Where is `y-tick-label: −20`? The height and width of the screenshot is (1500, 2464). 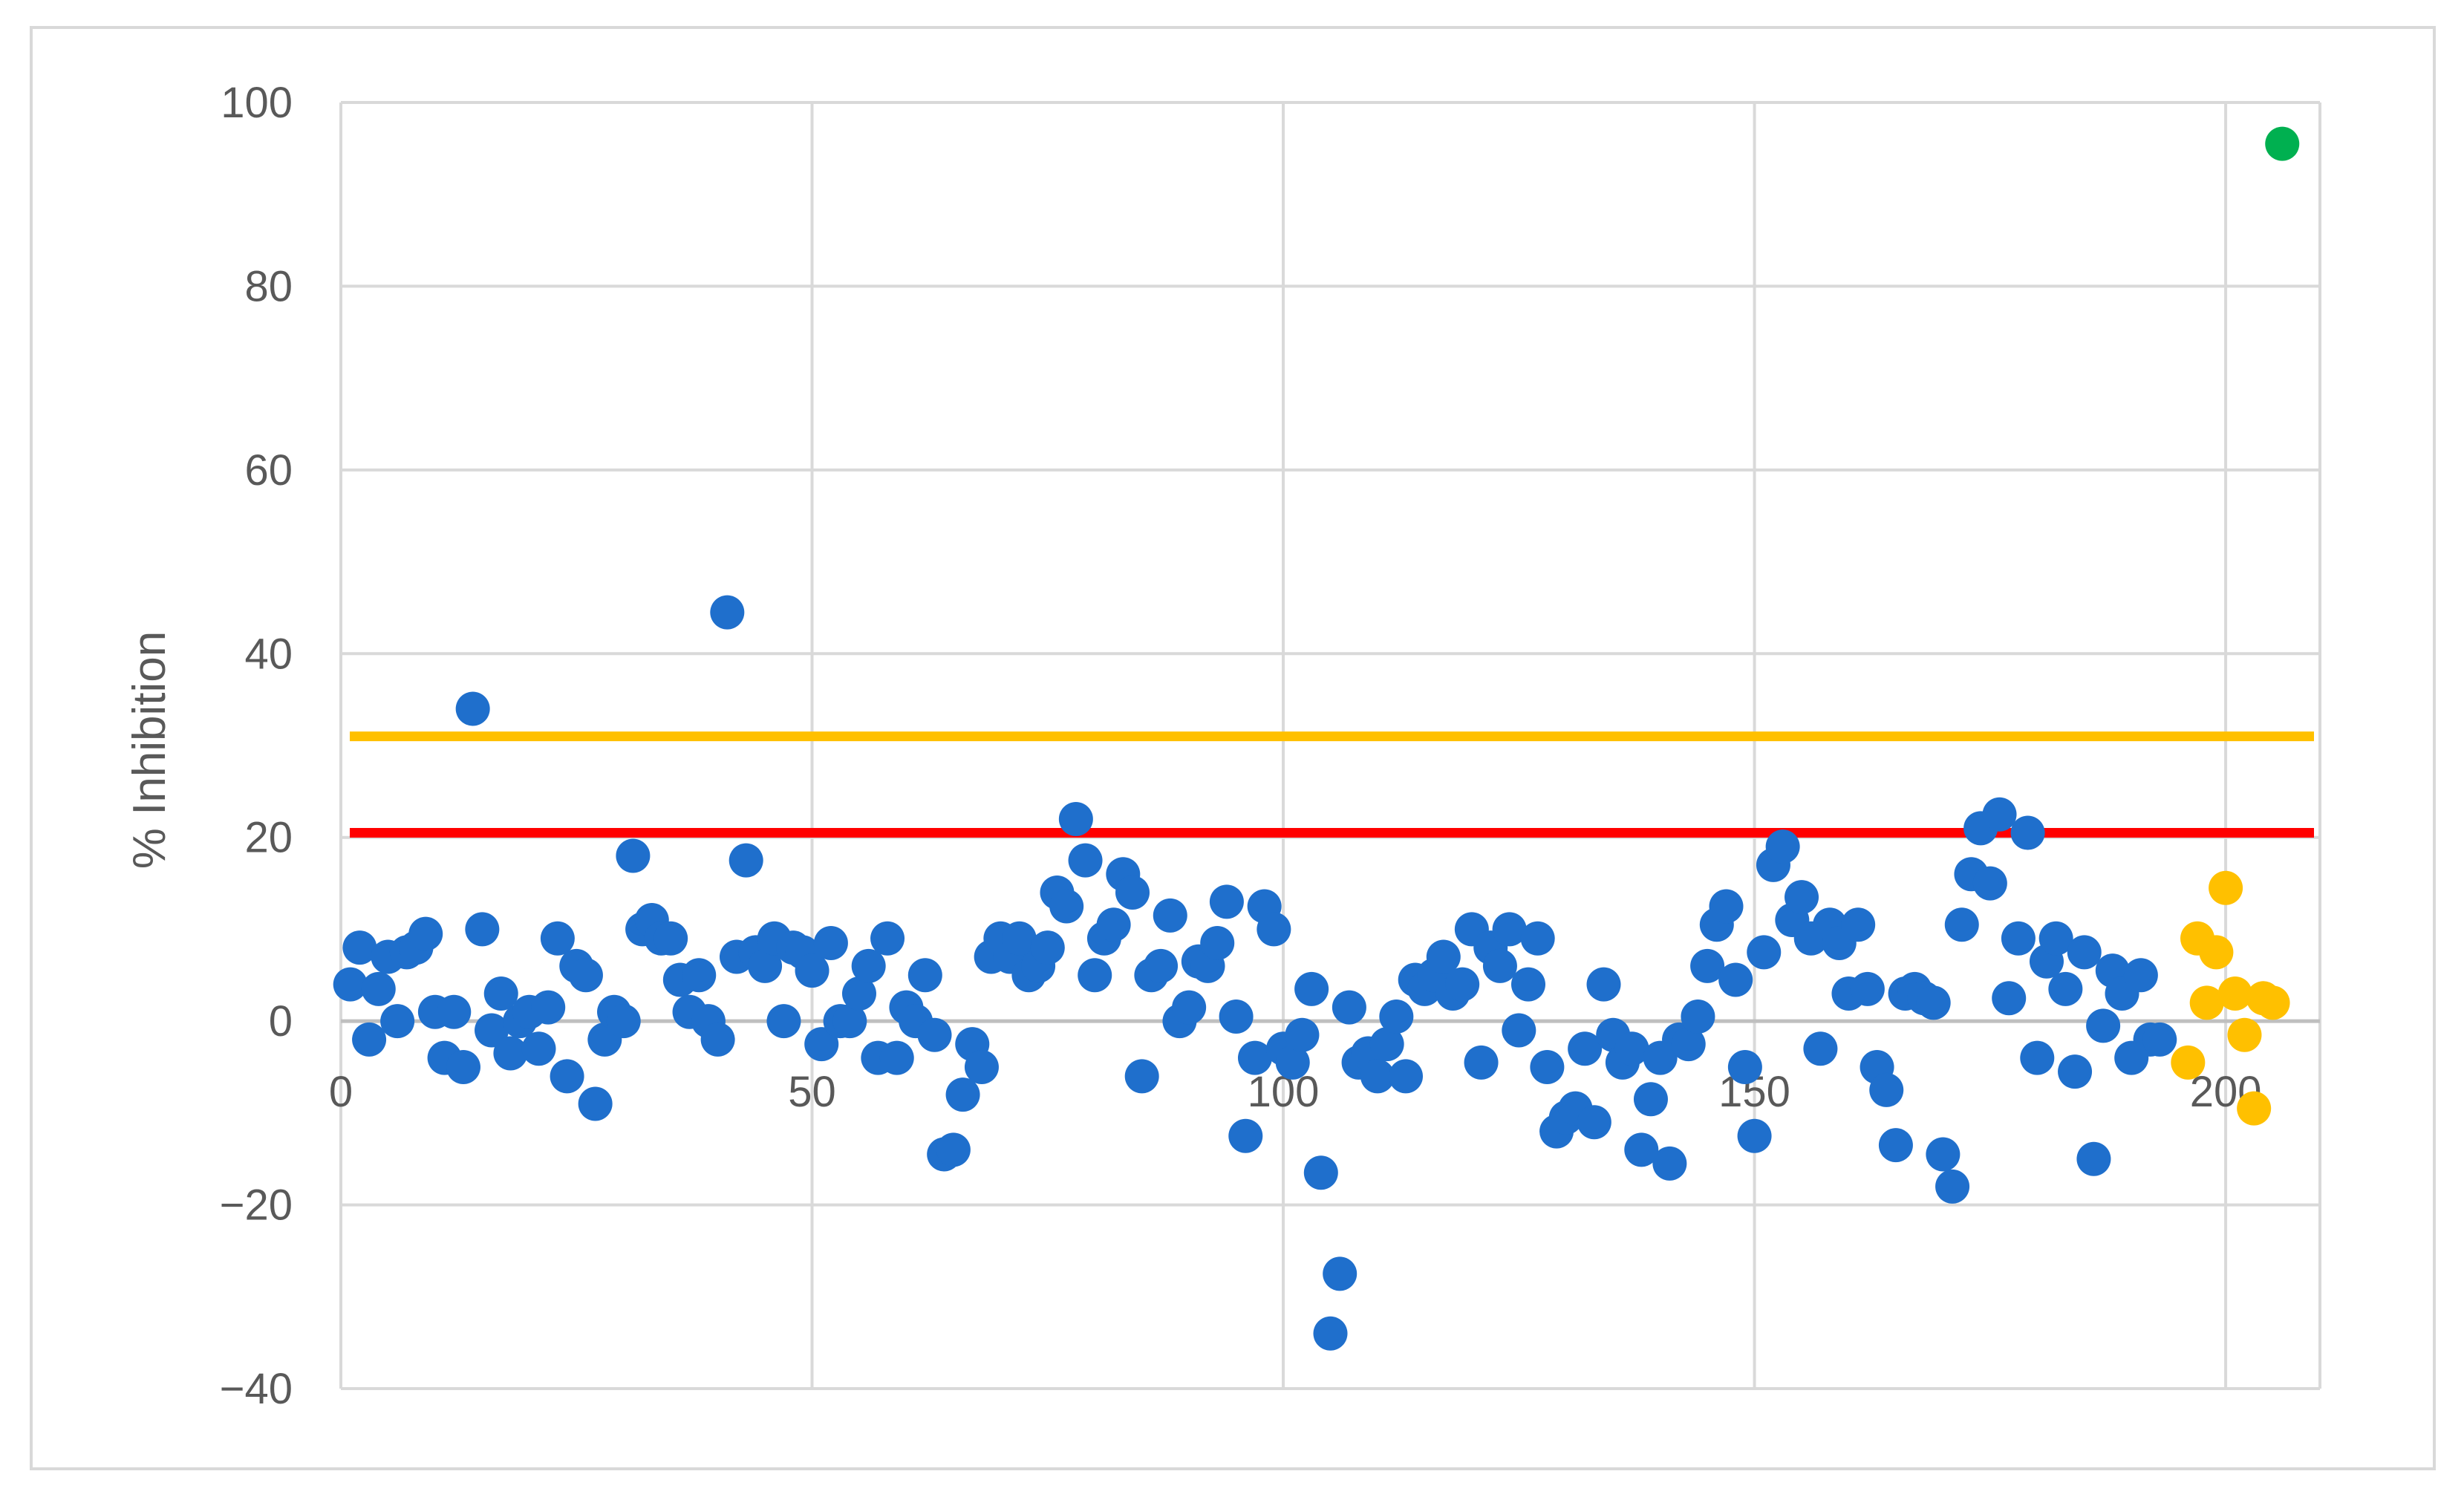 y-tick-label: −20 is located at coordinates (256, 1205).